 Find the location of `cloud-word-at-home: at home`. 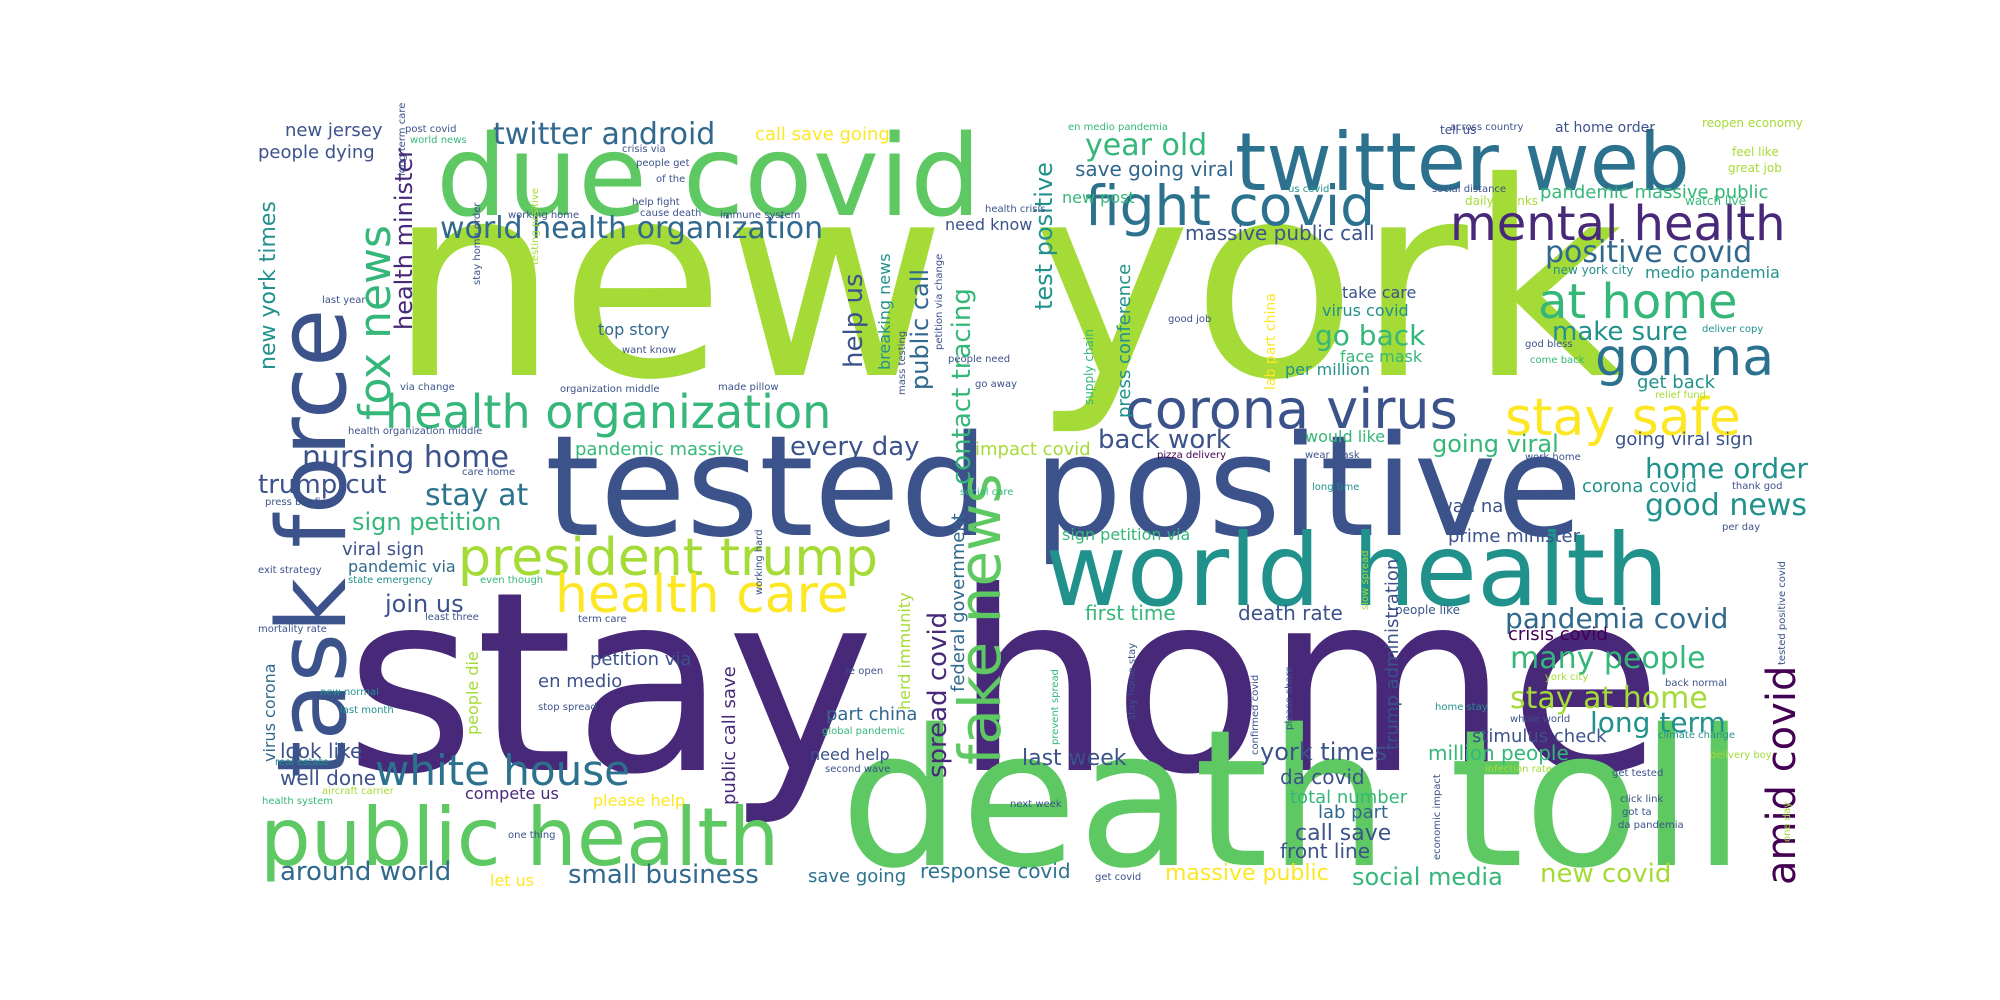

cloud-word-at-home: at home is located at coordinates (1638, 302).